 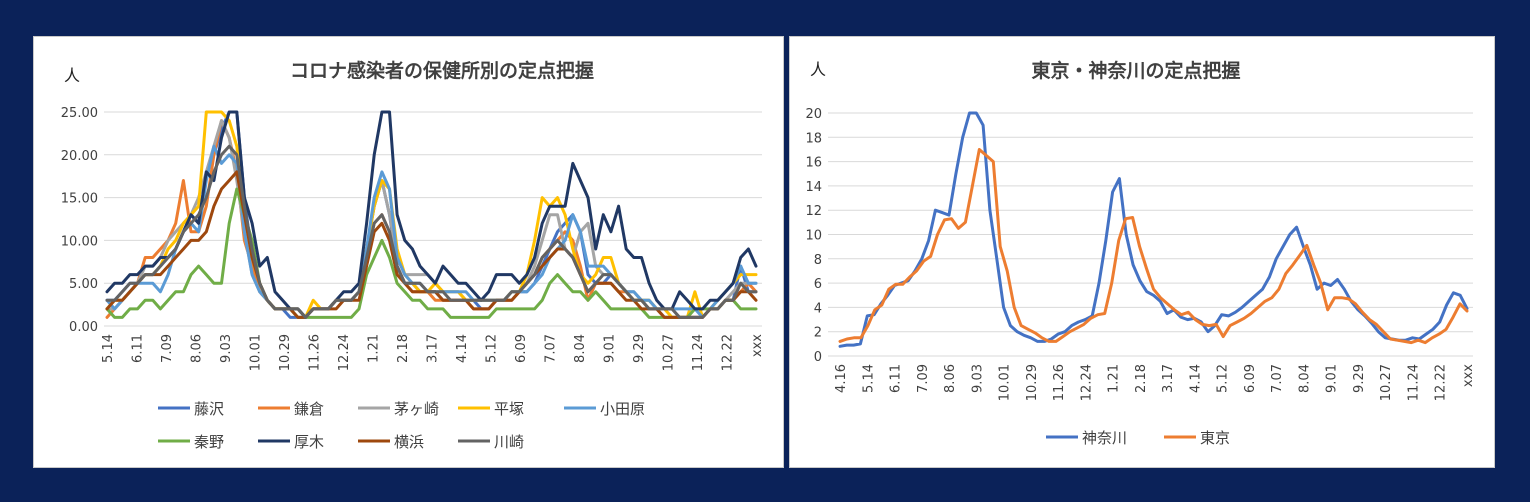 I want to click on y-tick-label: 5.00, so click(x=83, y=284).